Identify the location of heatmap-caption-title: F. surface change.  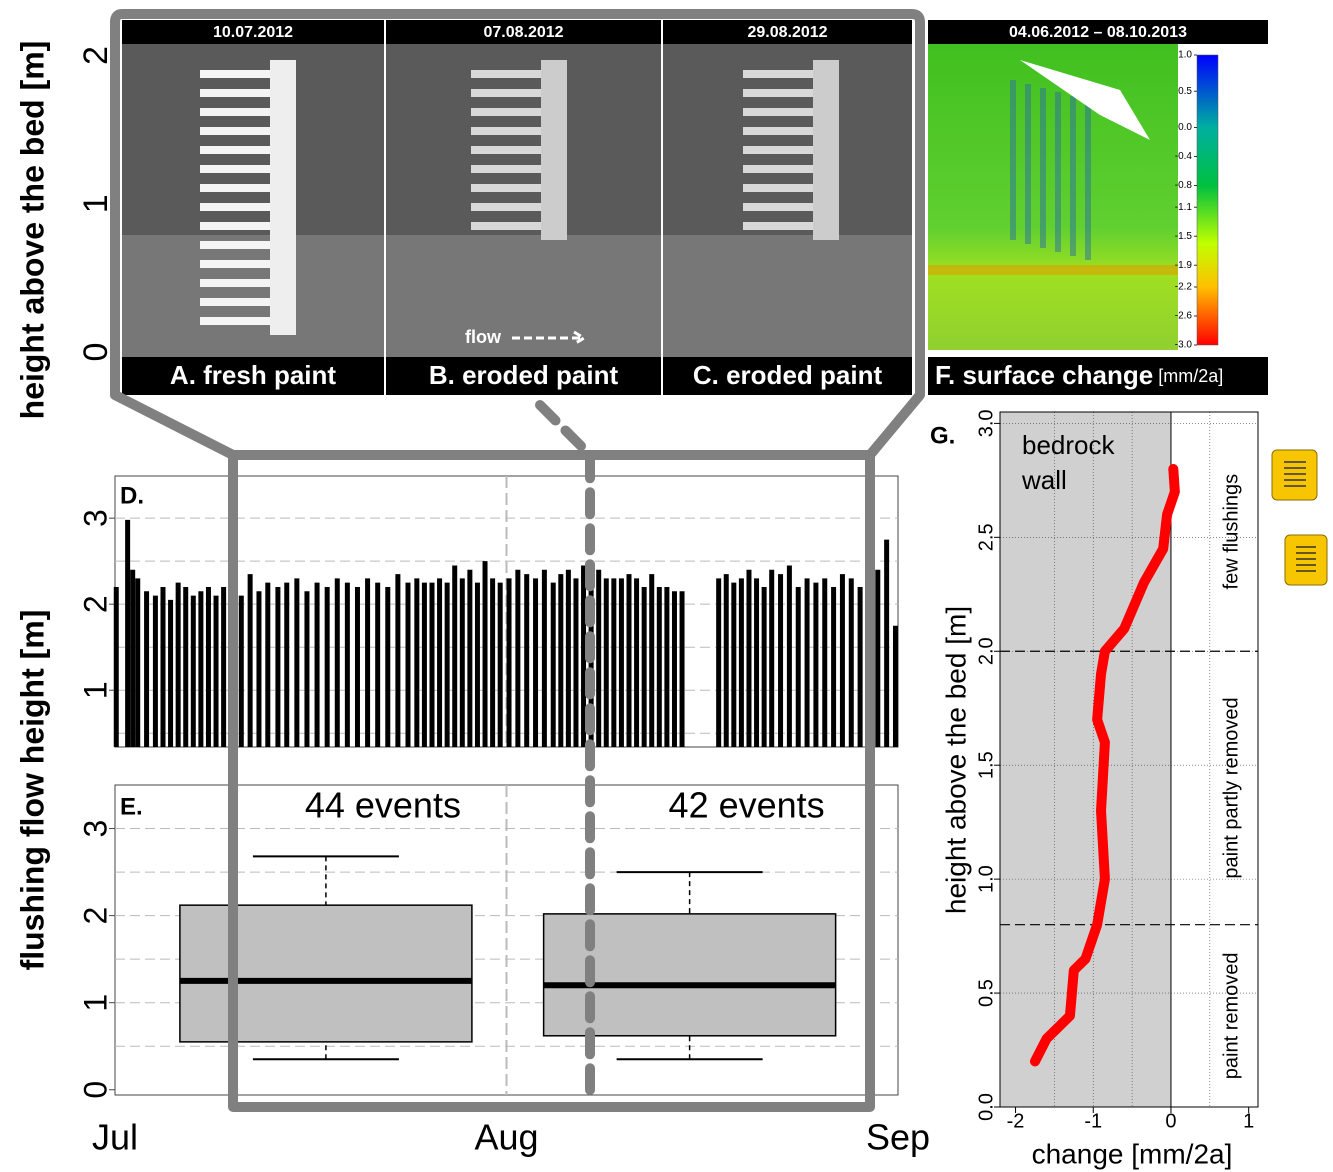
(1044, 375).